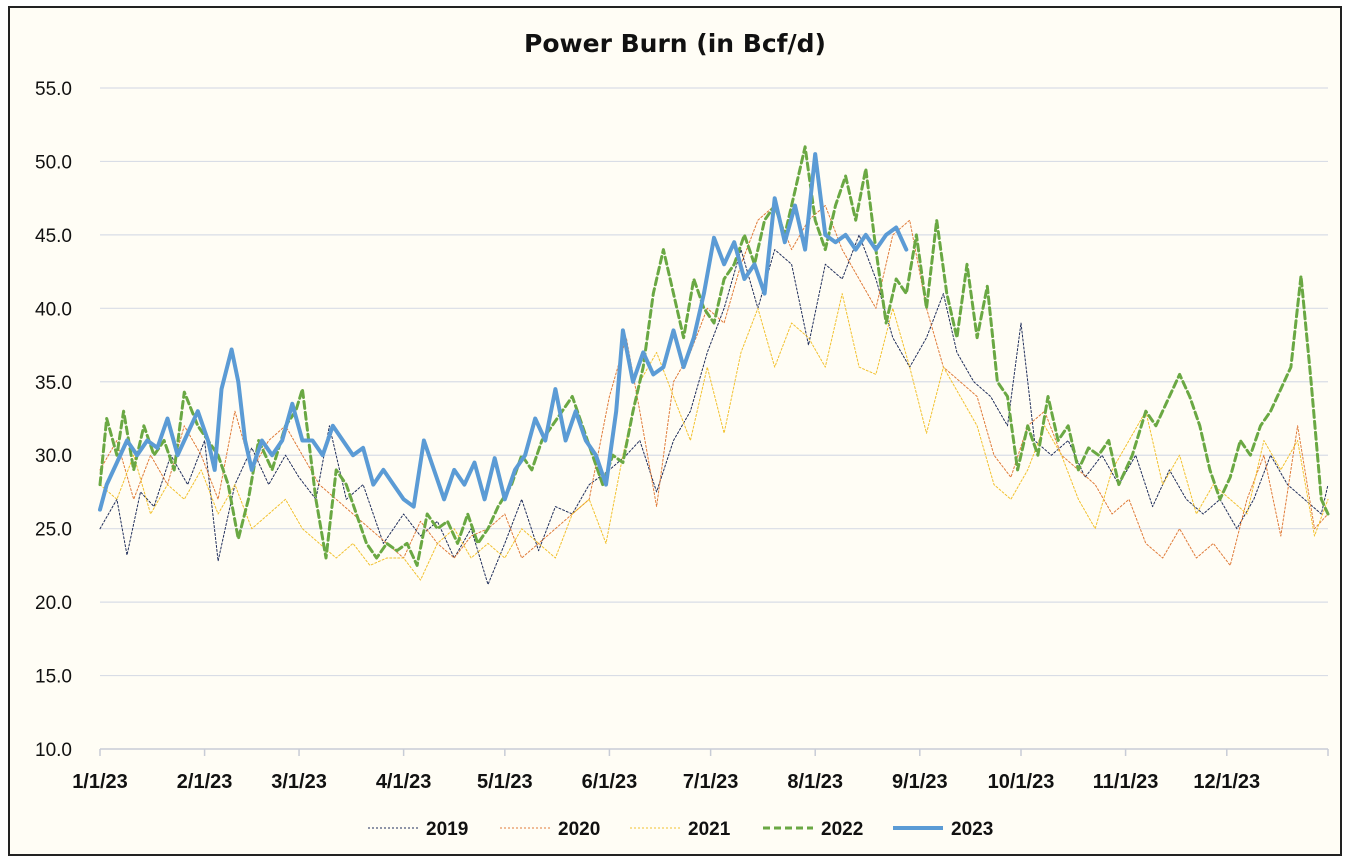  I want to click on x-tick-label: 7/1/23, so click(711, 782).